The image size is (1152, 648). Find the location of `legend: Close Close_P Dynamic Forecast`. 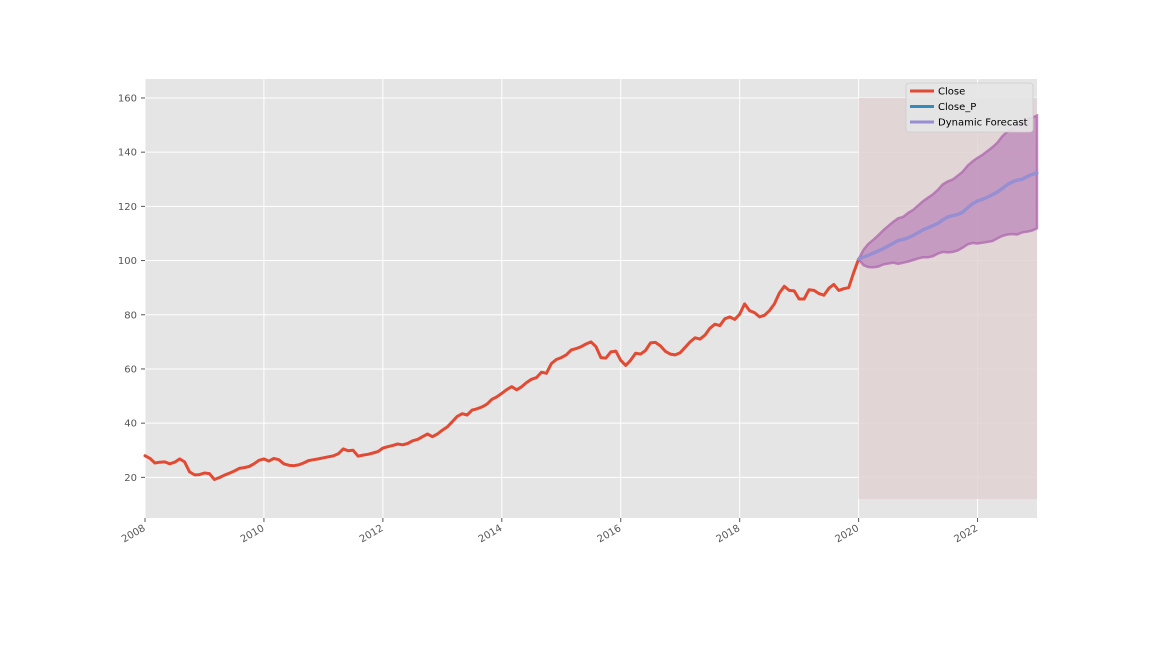

legend: Close Close_P Dynamic Forecast is located at coordinates (969, 107).